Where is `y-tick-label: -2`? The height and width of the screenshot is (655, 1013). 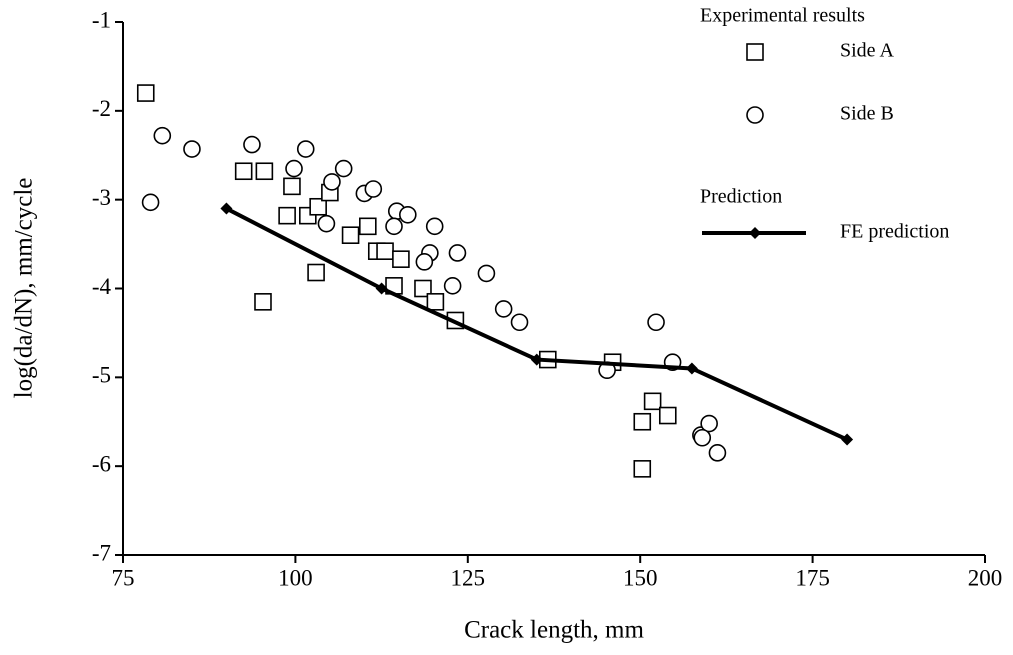
y-tick-label: -2 is located at coordinates (101, 108).